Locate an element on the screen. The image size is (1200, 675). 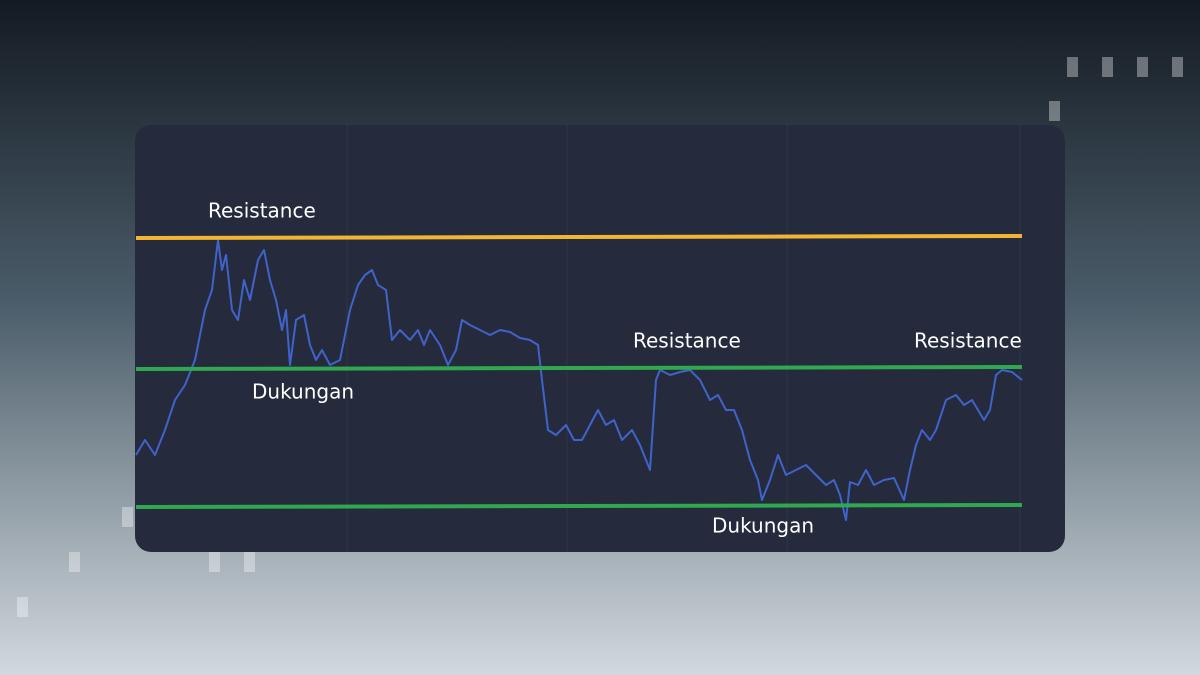
resistance-line is located at coordinates (579, 237).